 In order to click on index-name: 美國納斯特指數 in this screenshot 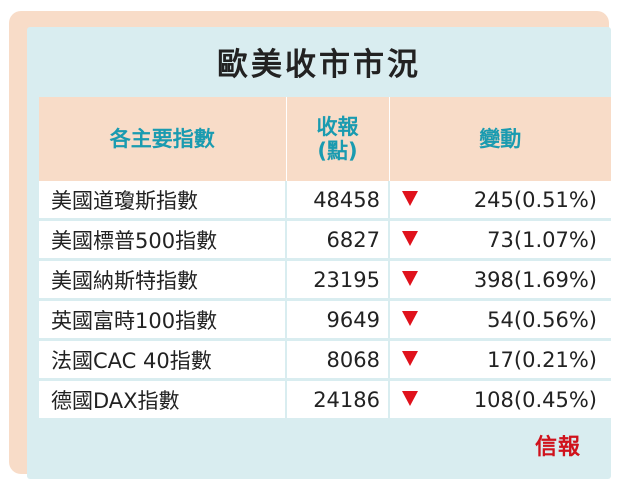, I will do `click(163, 280)`.